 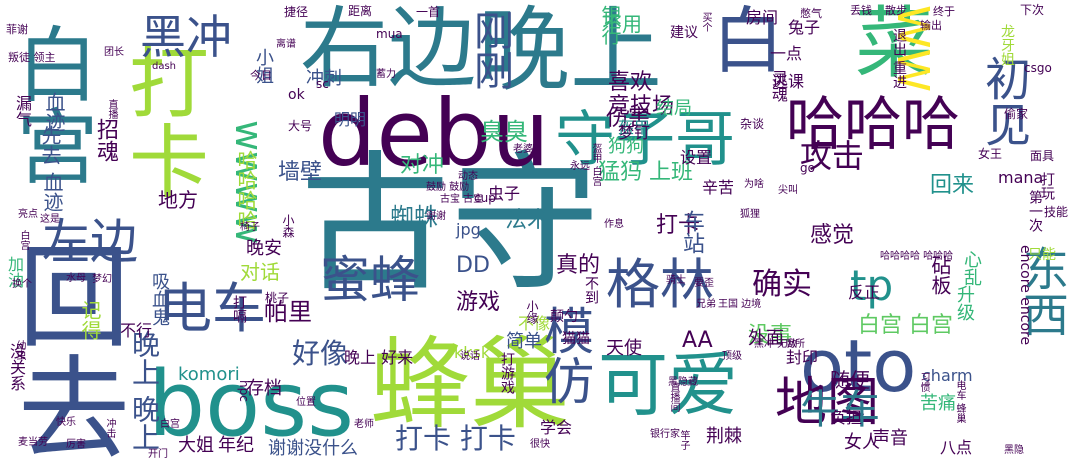 I want to click on cloud-word: 臭臭, so click(x=504, y=132).